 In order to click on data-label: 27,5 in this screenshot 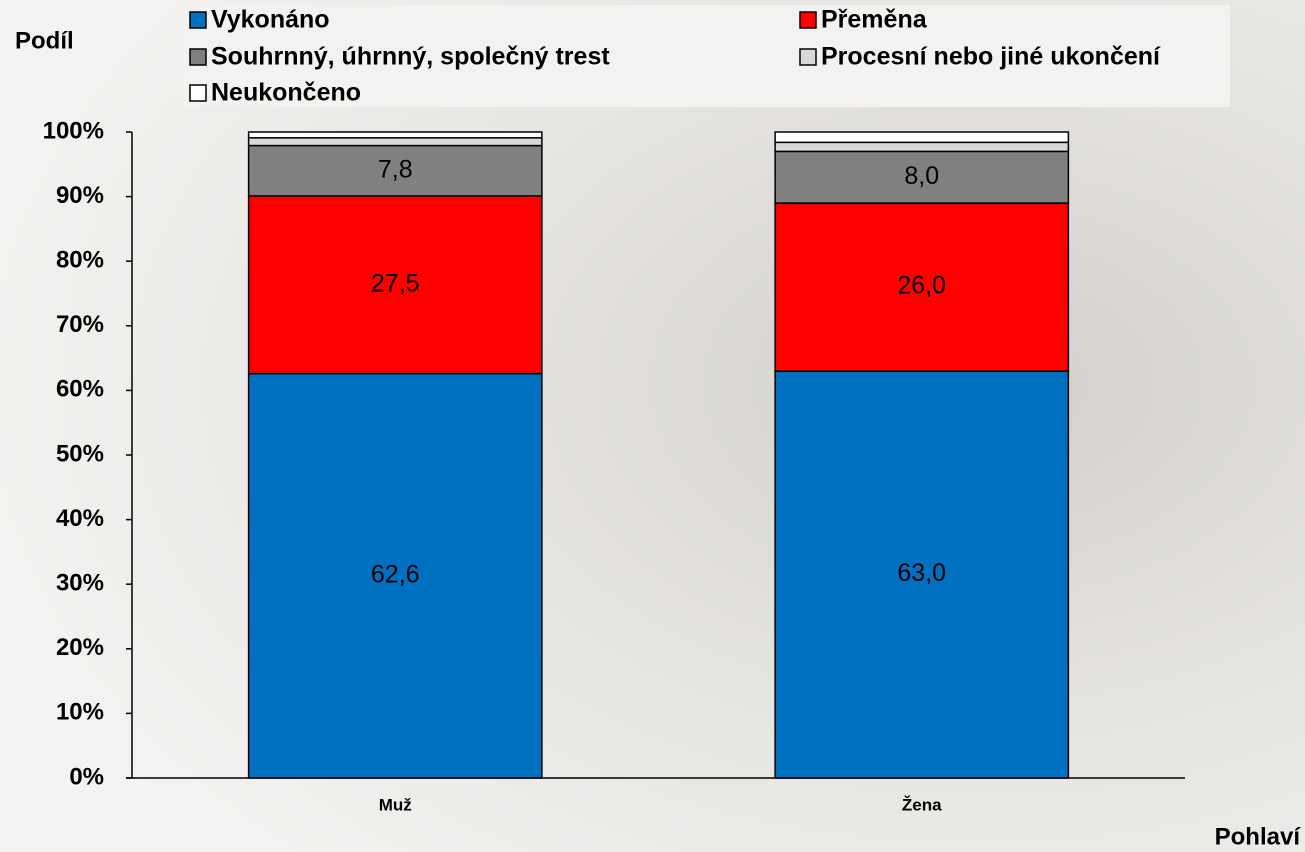, I will do `click(395, 283)`.